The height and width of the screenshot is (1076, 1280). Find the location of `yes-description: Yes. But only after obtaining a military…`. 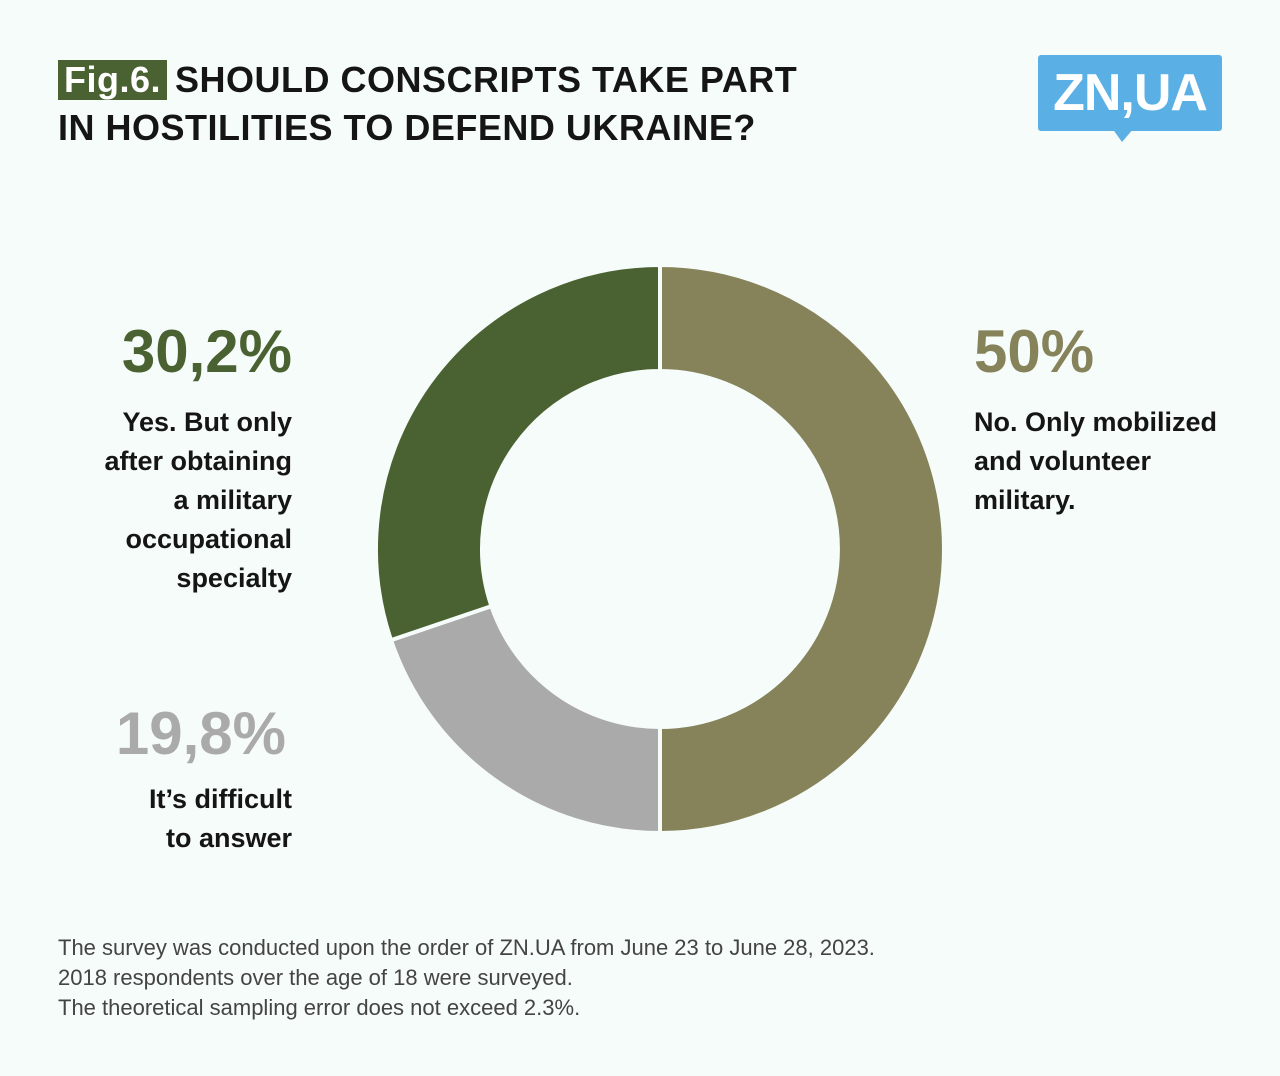

yes-description: Yes. But only after obtaining a military… is located at coordinates (199, 500).